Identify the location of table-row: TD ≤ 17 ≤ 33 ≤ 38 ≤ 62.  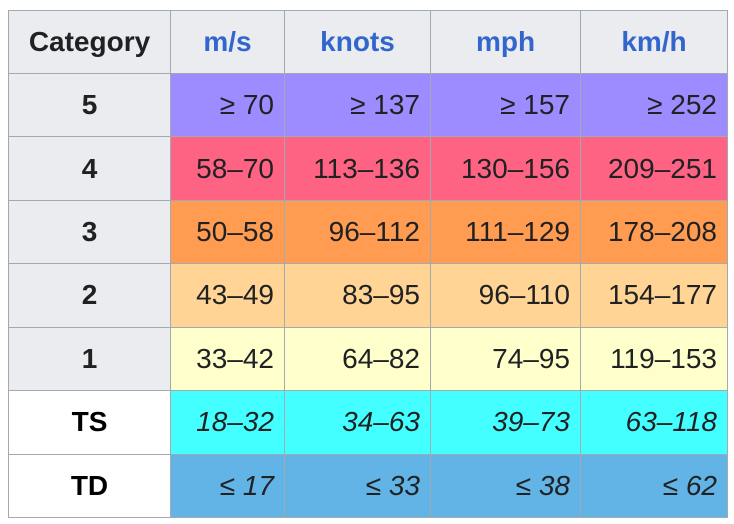
(368, 486).